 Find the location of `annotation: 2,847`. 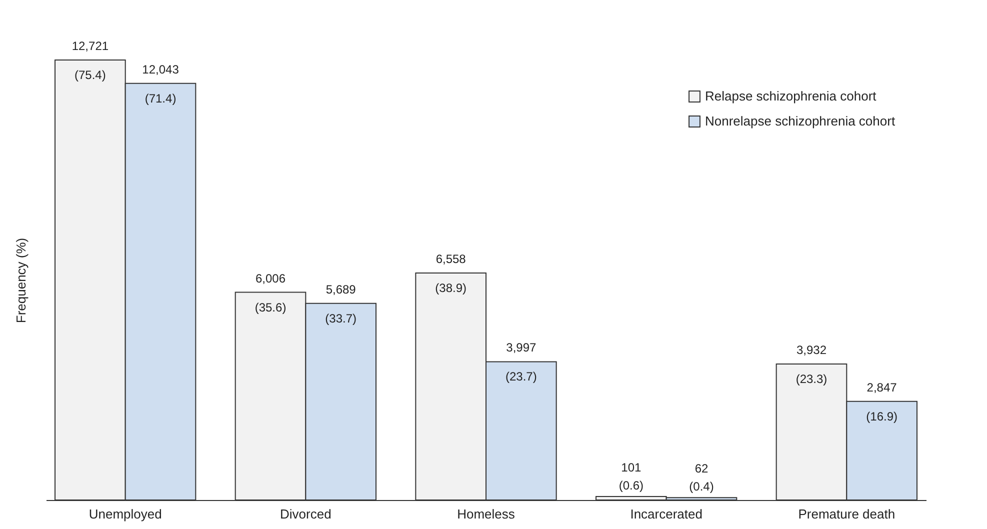

annotation: 2,847 is located at coordinates (882, 387).